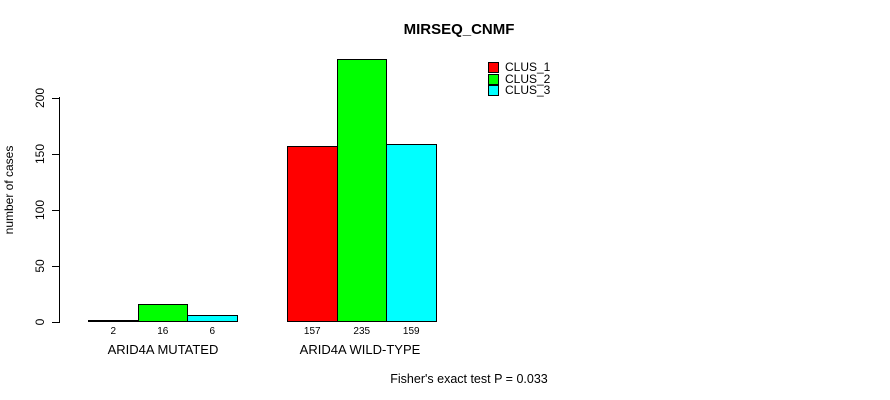 Image resolution: width=890 pixels, height=400 pixels. Describe the element at coordinates (163, 349) in the screenshot. I see `group-label-mutated: ARID4A MUTATED` at that location.